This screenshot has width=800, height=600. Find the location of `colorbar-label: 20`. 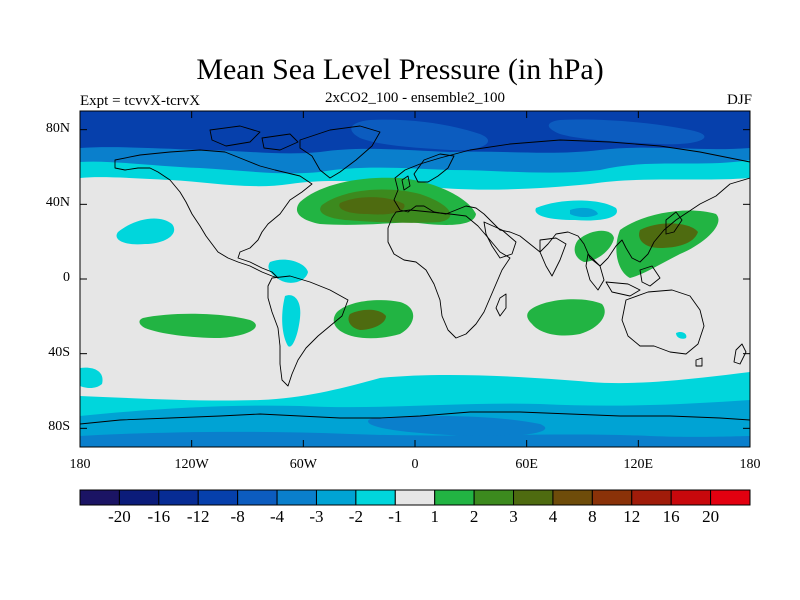

colorbar-label: 20 is located at coordinates (711, 516).